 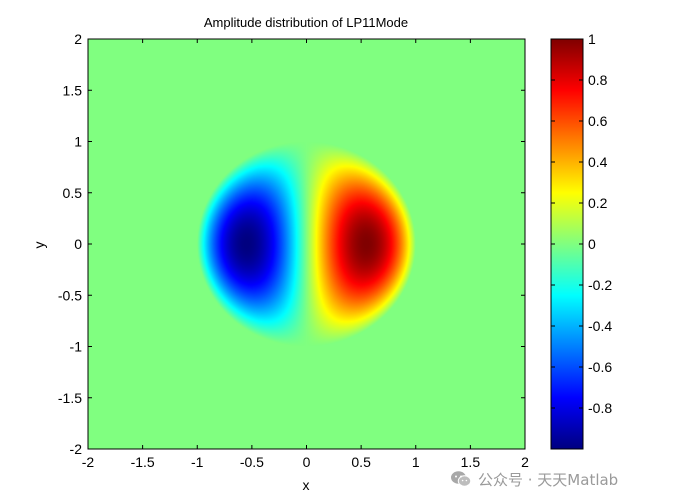 What do you see at coordinates (306, 485) in the screenshot?
I see `x-axis-label: x` at bounding box center [306, 485].